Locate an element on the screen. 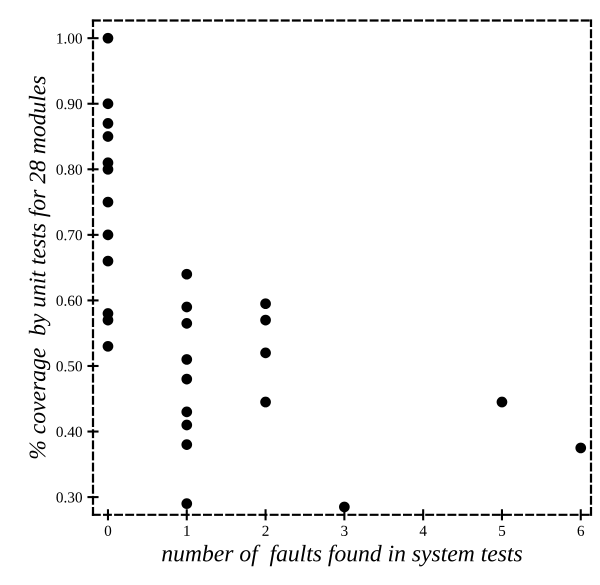 Image resolution: width=600 pixels, height=585 pixels. x-tick-label: 6 is located at coordinates (581, 531).